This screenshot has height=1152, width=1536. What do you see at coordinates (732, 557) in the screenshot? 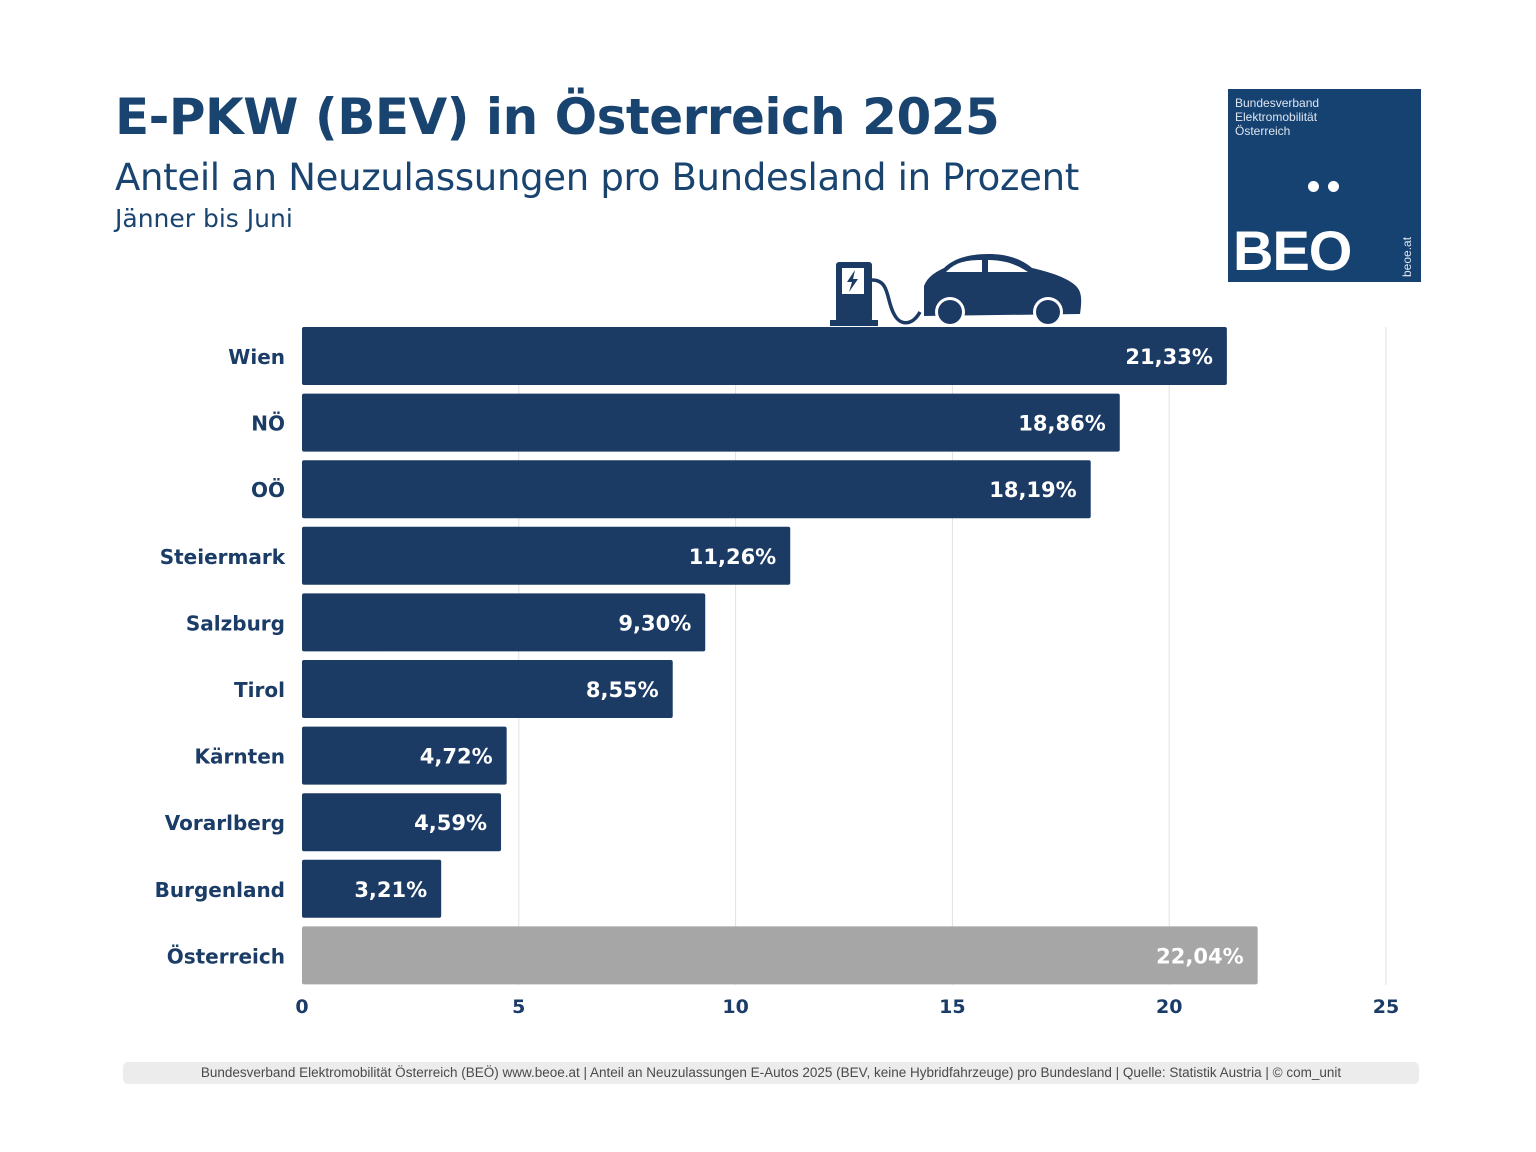
I see `data-label: 11,26%` at bounding box center [732, 557].